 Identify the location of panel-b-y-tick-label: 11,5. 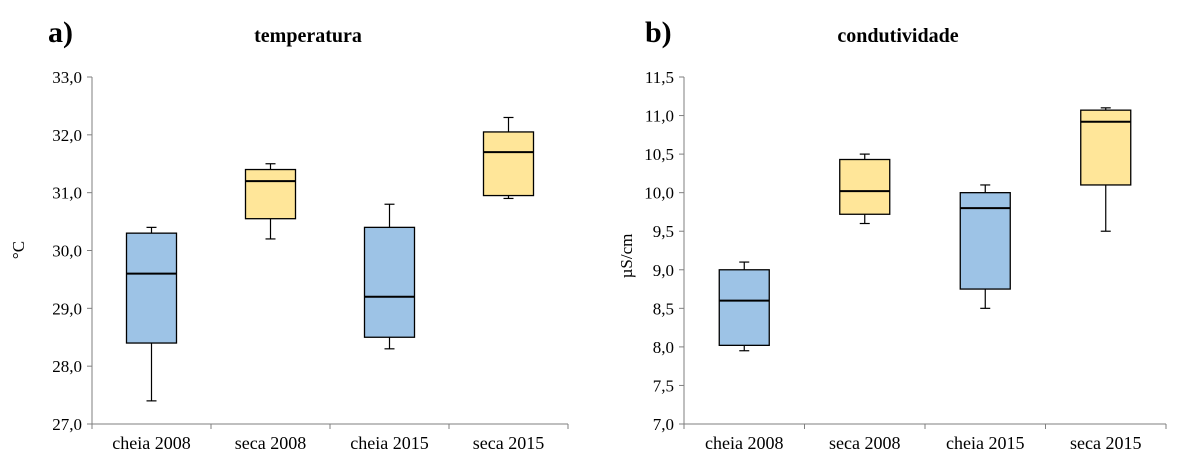
(659, 77).